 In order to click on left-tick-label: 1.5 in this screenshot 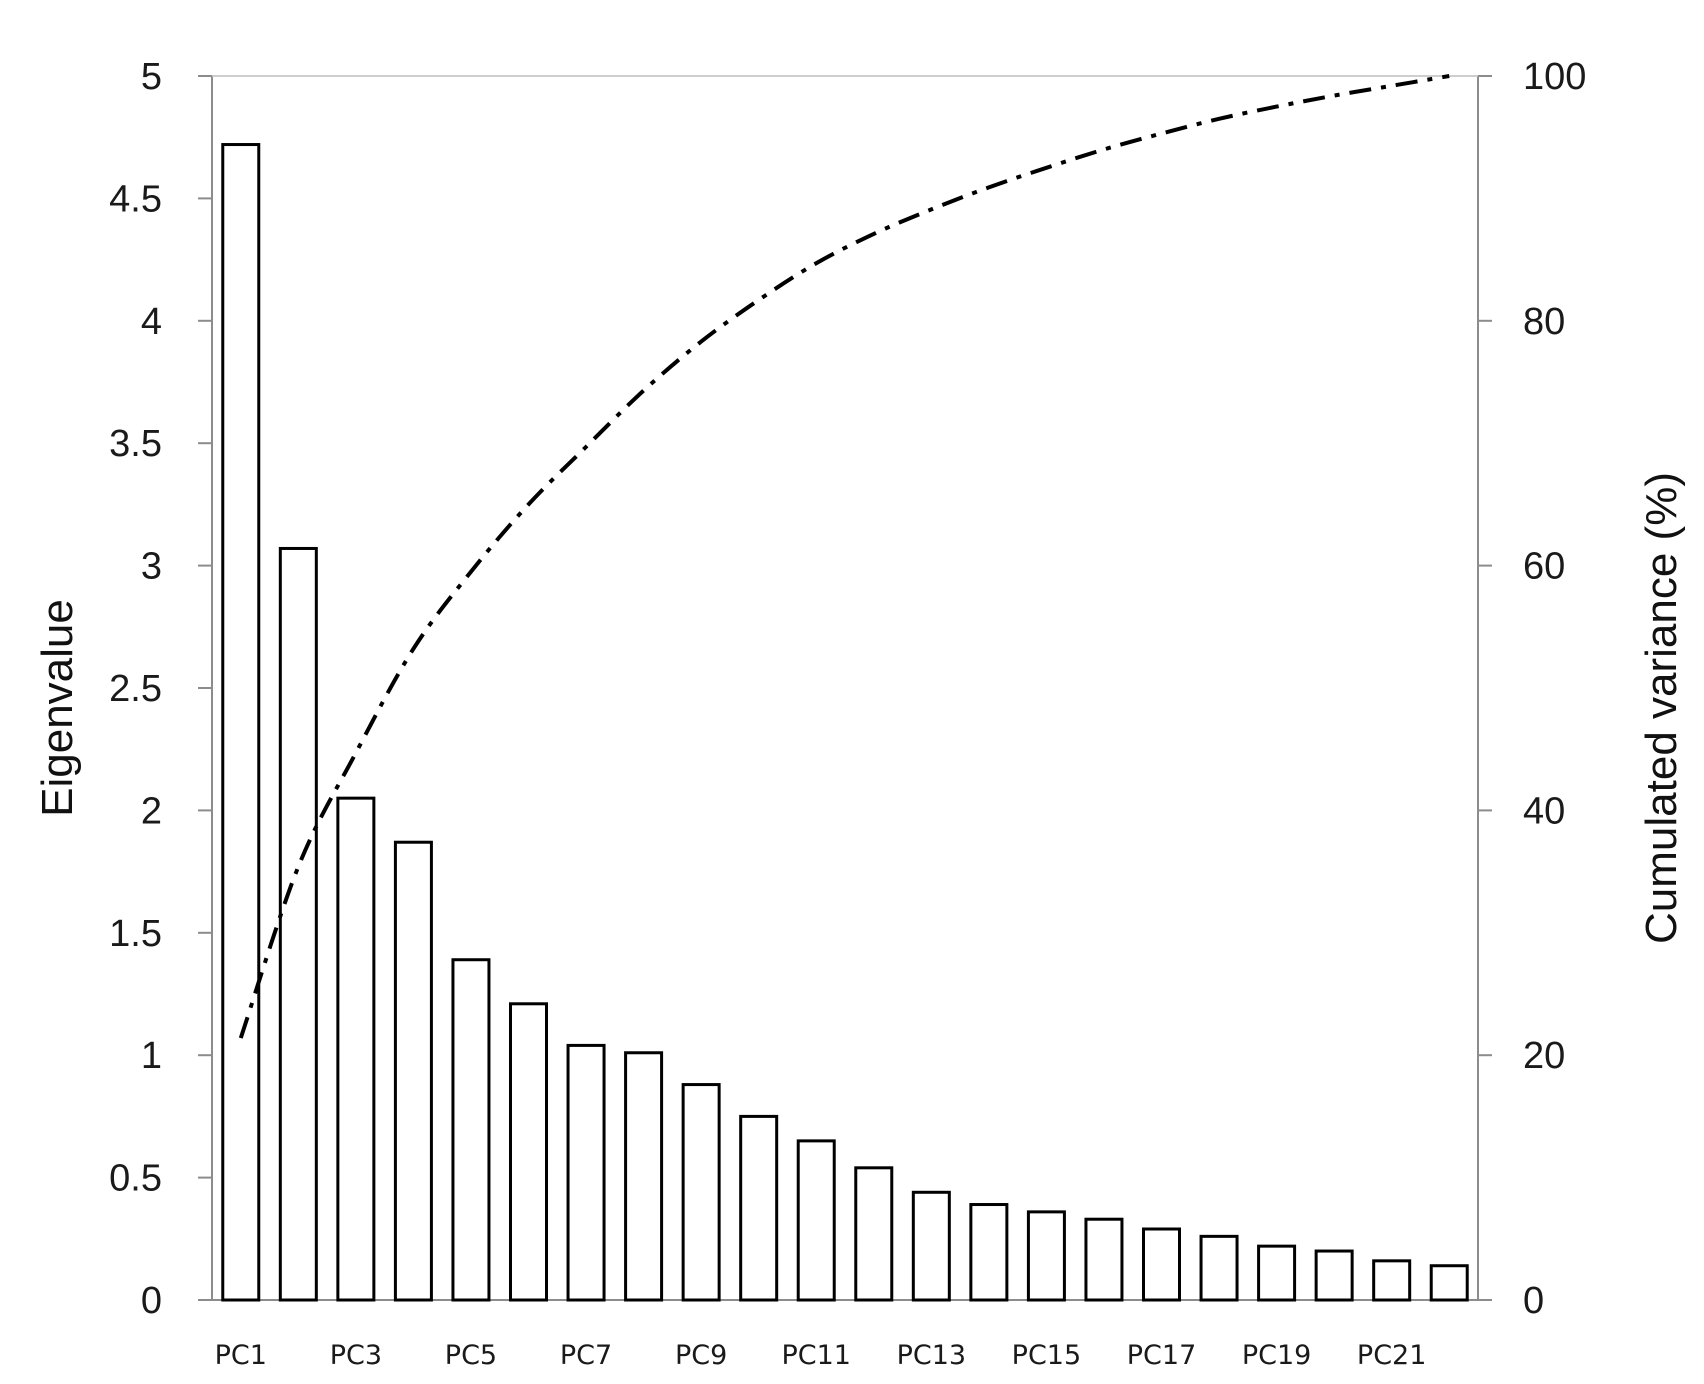, I will do `click(135, 934)`.